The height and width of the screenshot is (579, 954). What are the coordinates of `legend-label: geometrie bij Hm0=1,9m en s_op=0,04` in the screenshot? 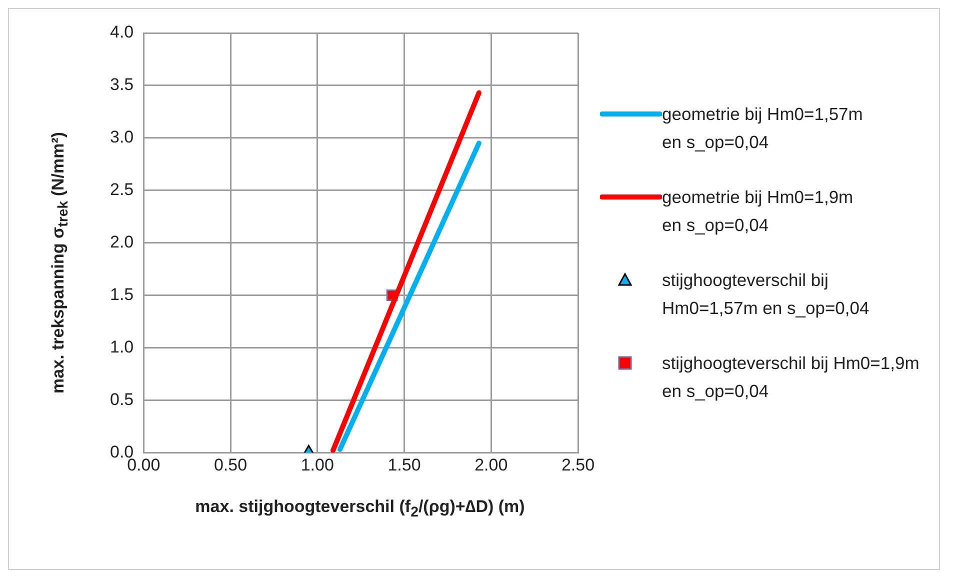 It's located at (758, 211).